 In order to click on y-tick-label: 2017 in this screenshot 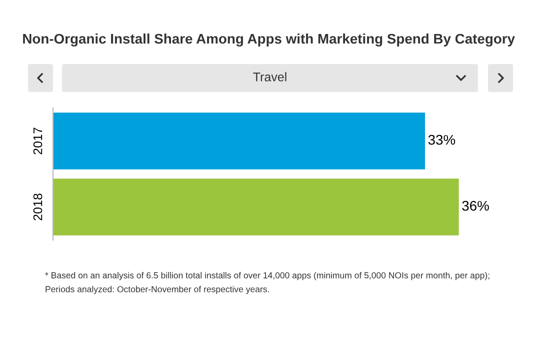, I will do `click(37, 141)`.